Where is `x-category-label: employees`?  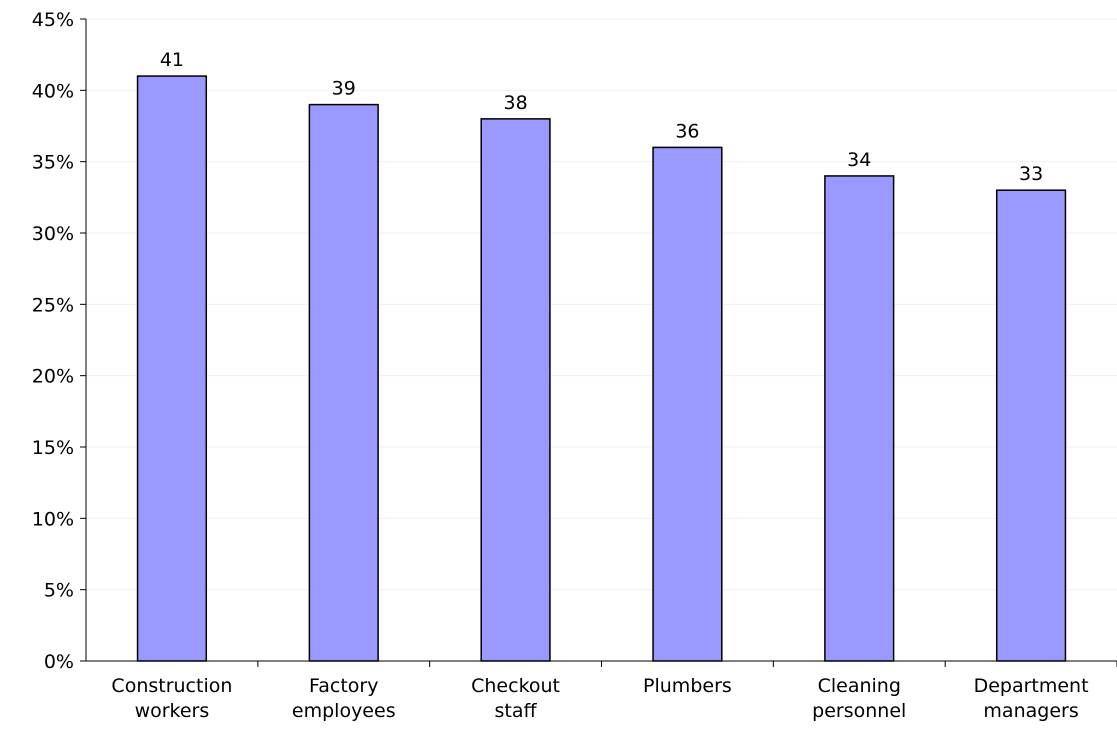
x-category-label: employees is located at coordinates (344, 711).